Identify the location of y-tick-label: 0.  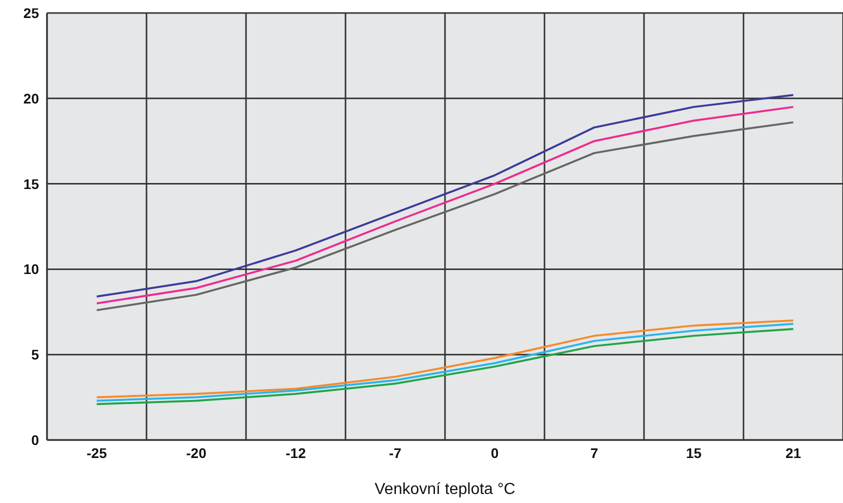
(35, 440).